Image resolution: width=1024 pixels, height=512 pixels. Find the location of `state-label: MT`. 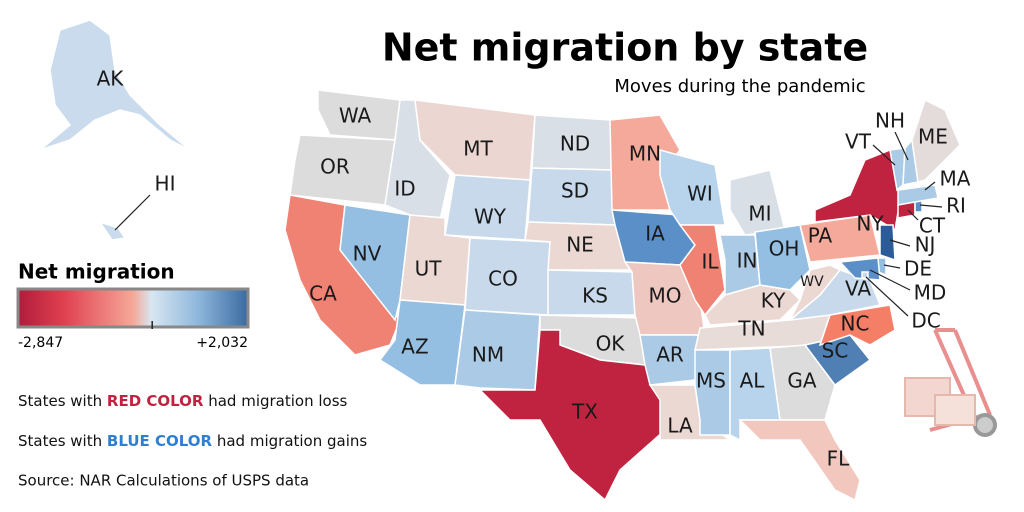

state-label: MT is located at coordinates (478, 149).